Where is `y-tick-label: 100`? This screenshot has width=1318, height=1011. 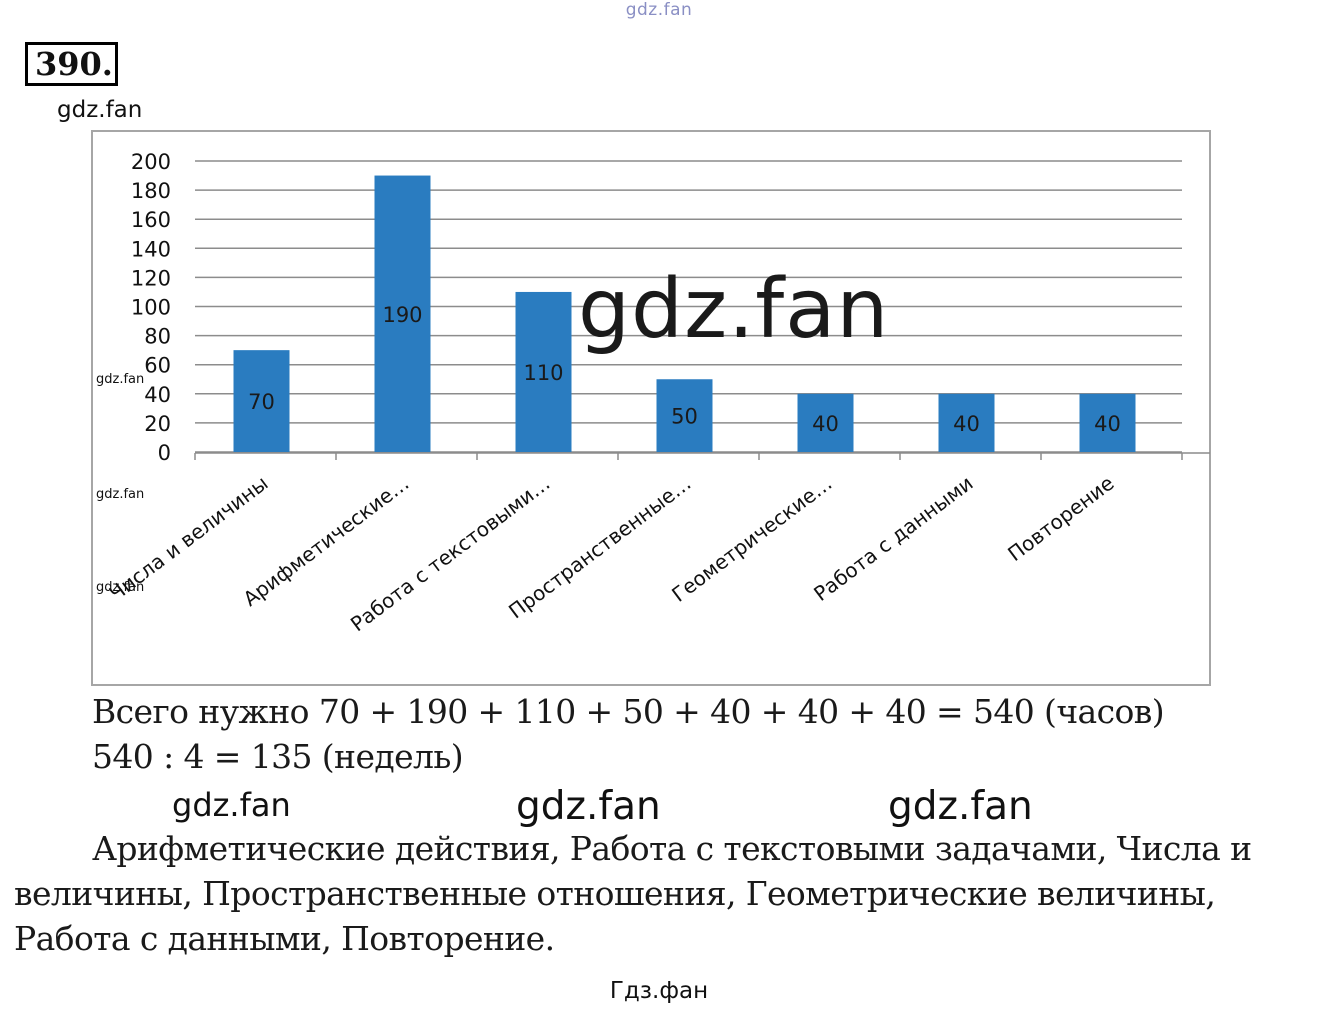
y-tick-label: 100 is located at coordinates (151, 308).